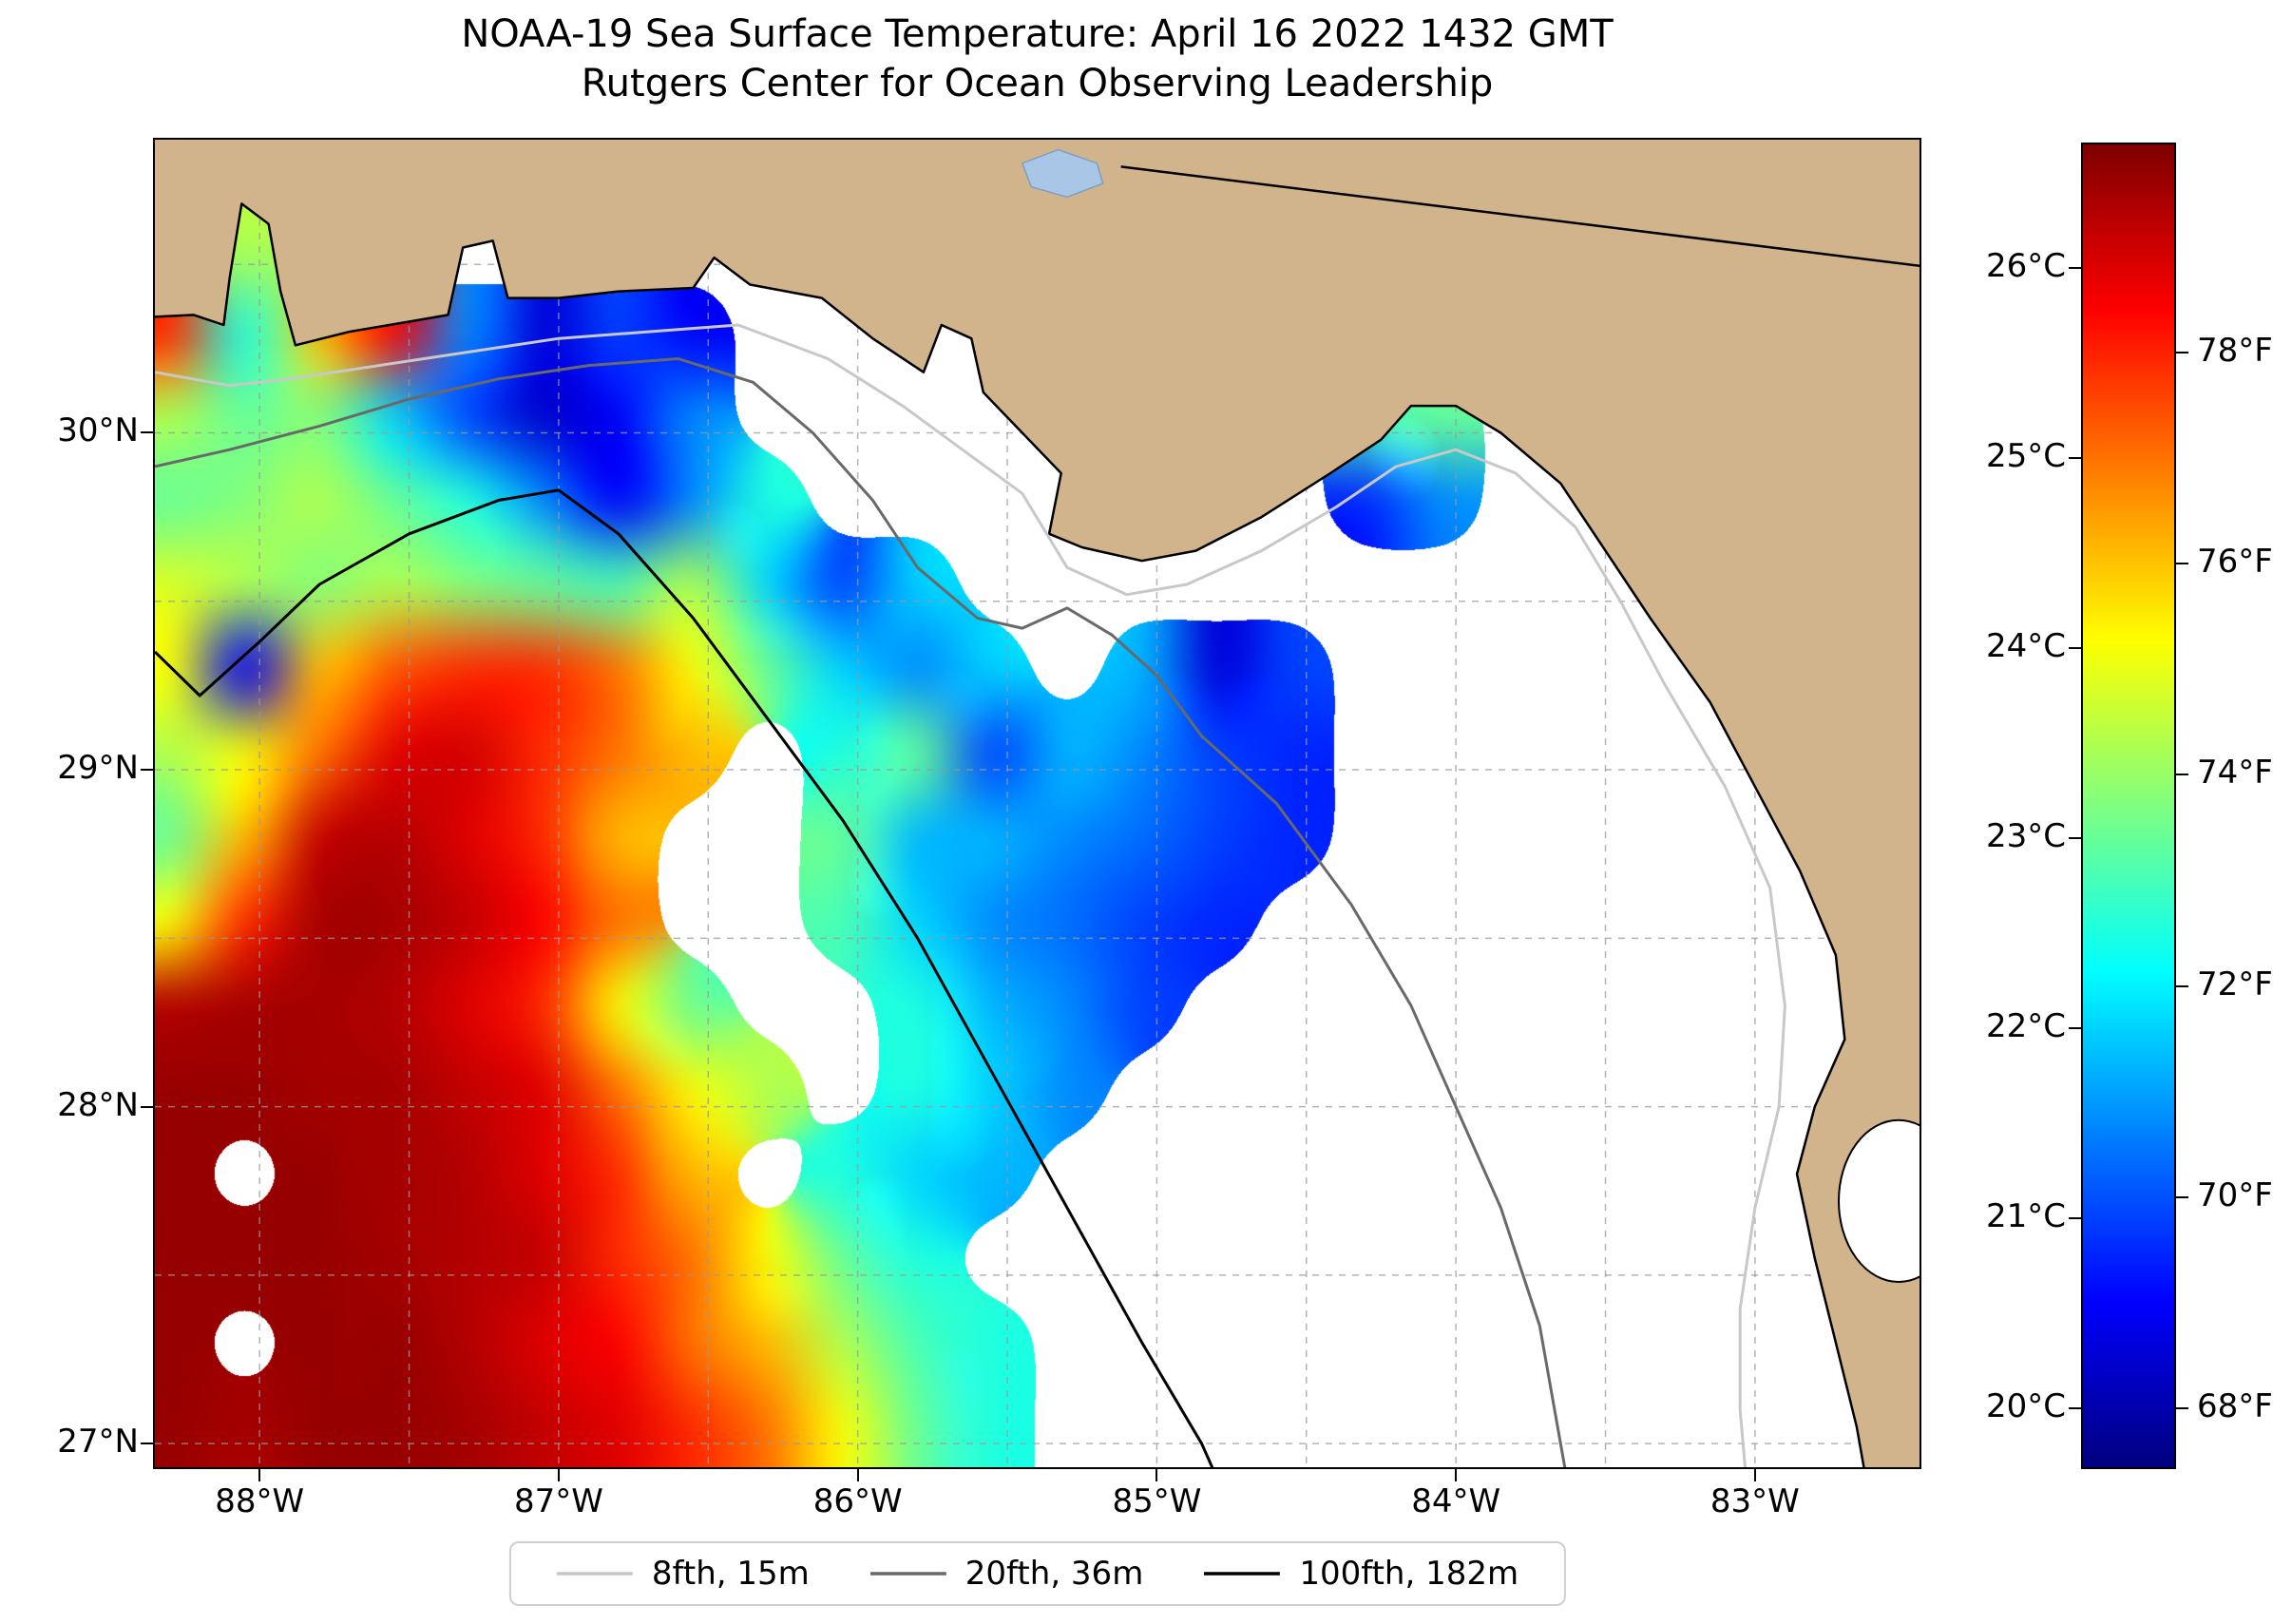  I want to click on tampa-bay-water, so click(1879, 1200).